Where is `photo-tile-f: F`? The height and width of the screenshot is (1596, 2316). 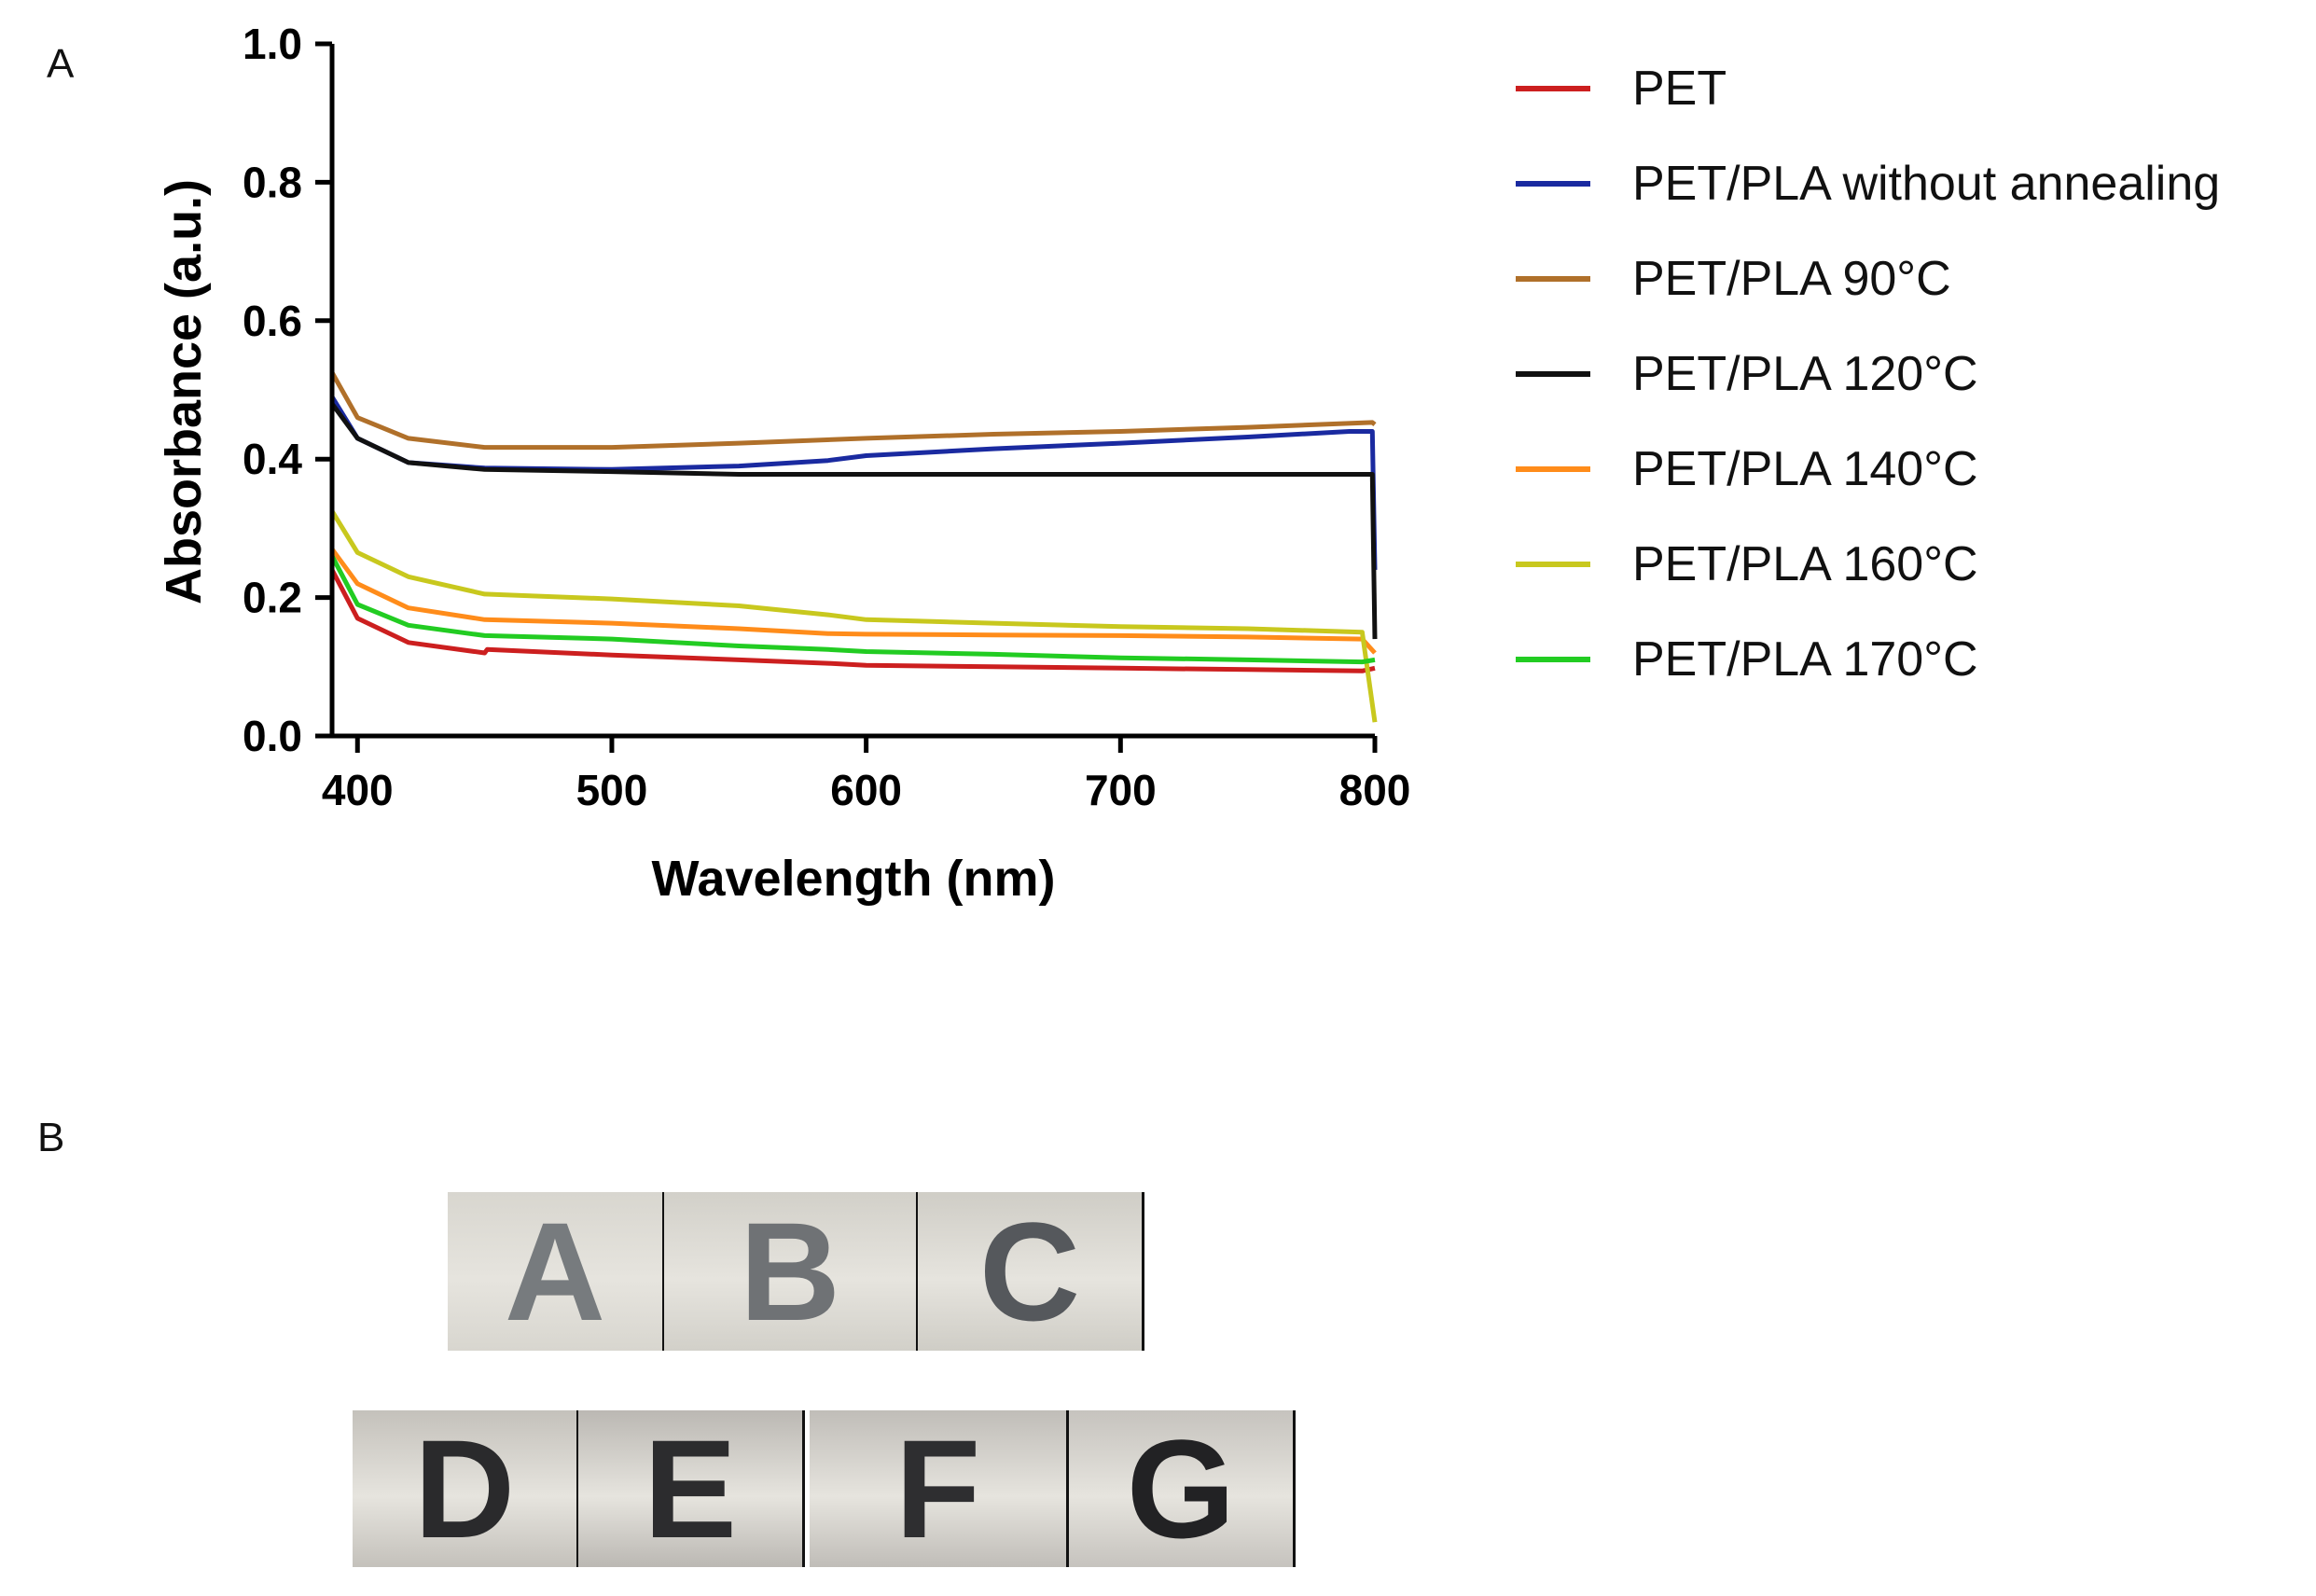
photo-tile-f: F is located at coordinates (939, 1488).